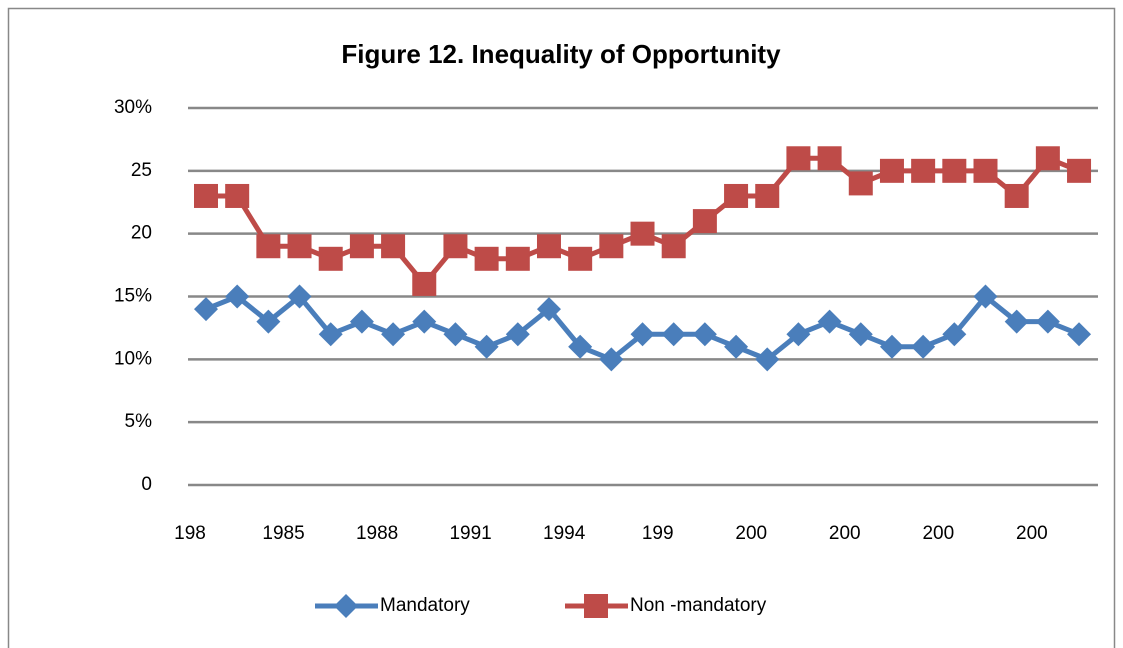 Image resolution: width=1123 pixels, height=648 pixels. Describe the element at coordinates (141, 233) in the screenshot. I see `y-tick-label: 20` at that location.